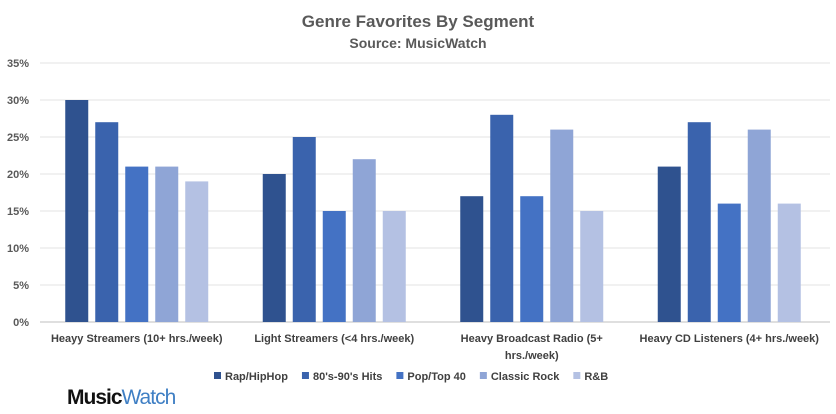 Image resolution: width=836 pixels, height=414 pixels. What do you see at coordinates (334, 339) in the screenshot?
I see `x-tick-label: Light Streamers (<4 hrs./week)` at bounding box center [334, 339].